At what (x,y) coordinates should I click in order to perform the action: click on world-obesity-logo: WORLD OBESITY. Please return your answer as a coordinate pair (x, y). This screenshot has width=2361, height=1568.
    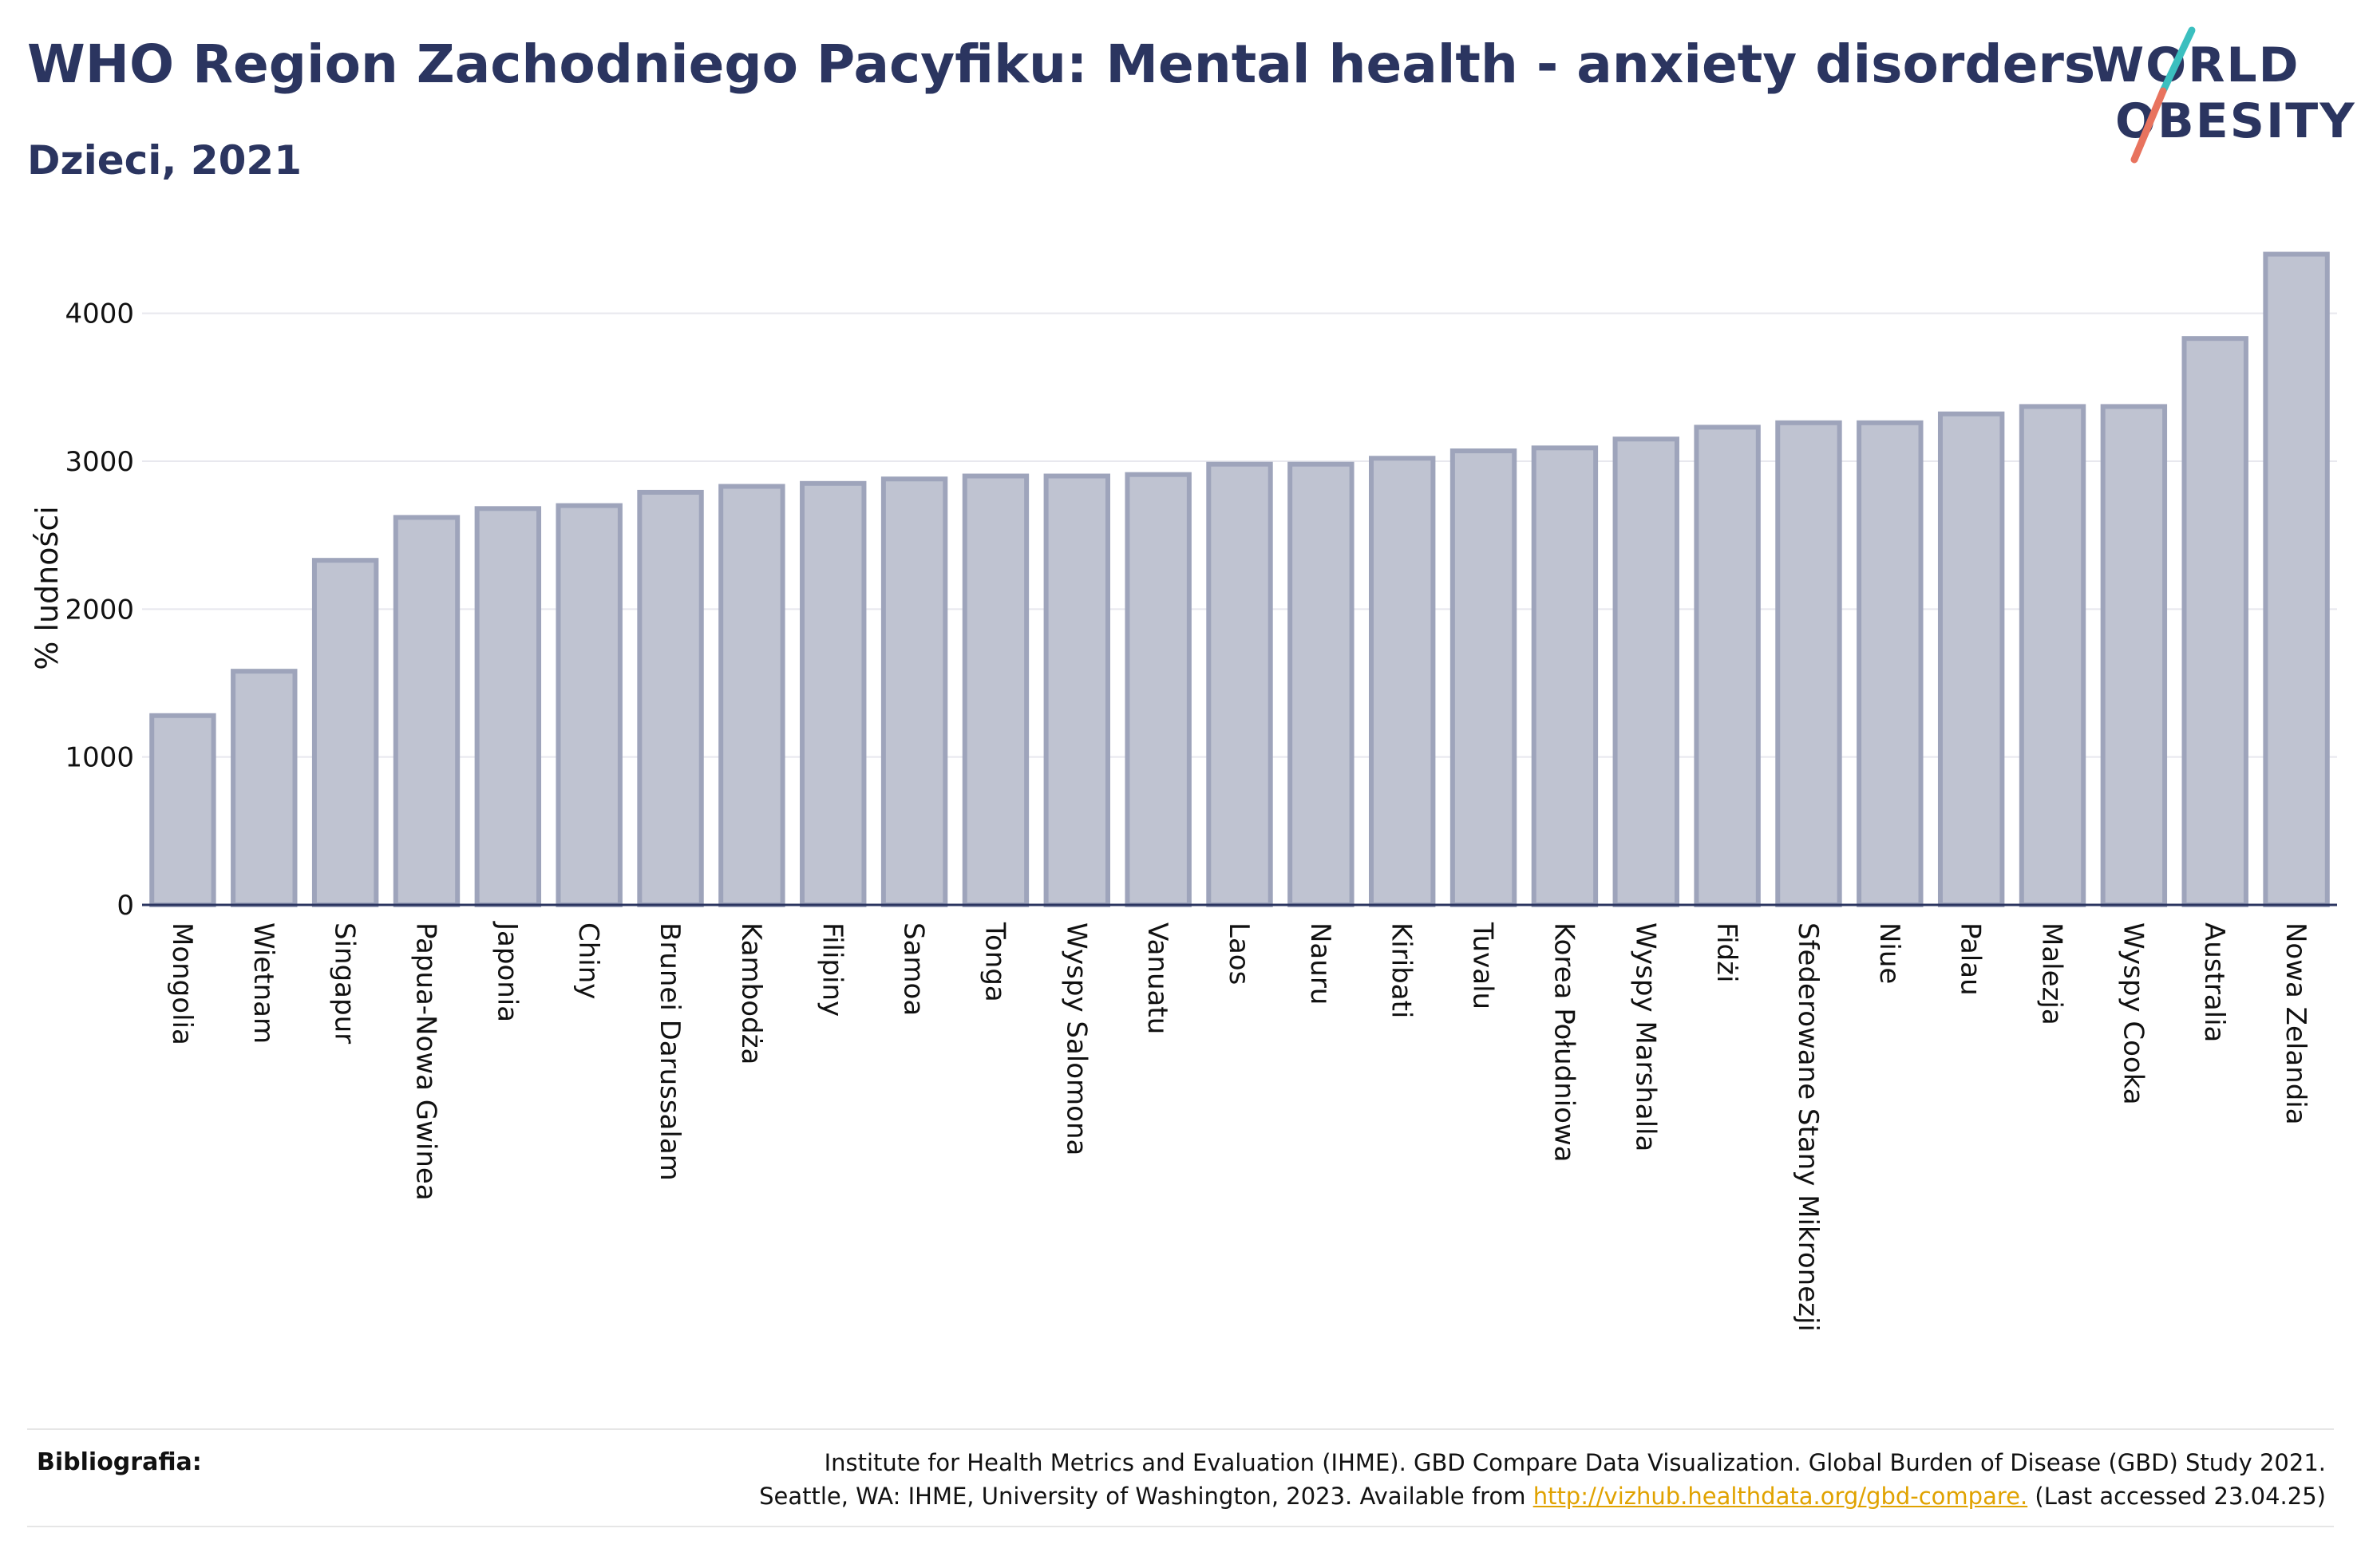
    Looking at the image, I should click on (2215, 96).